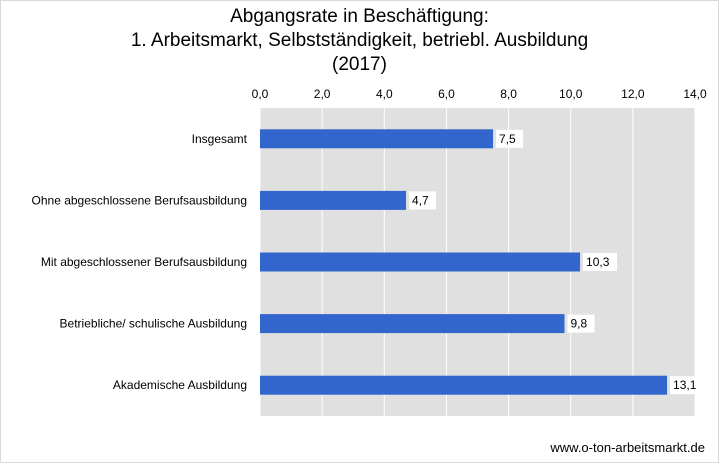  What do you see at coordinates (571, 94) in the screenshot?
I see `x-tick-label: 10,0` at bounding box center [571, 94].